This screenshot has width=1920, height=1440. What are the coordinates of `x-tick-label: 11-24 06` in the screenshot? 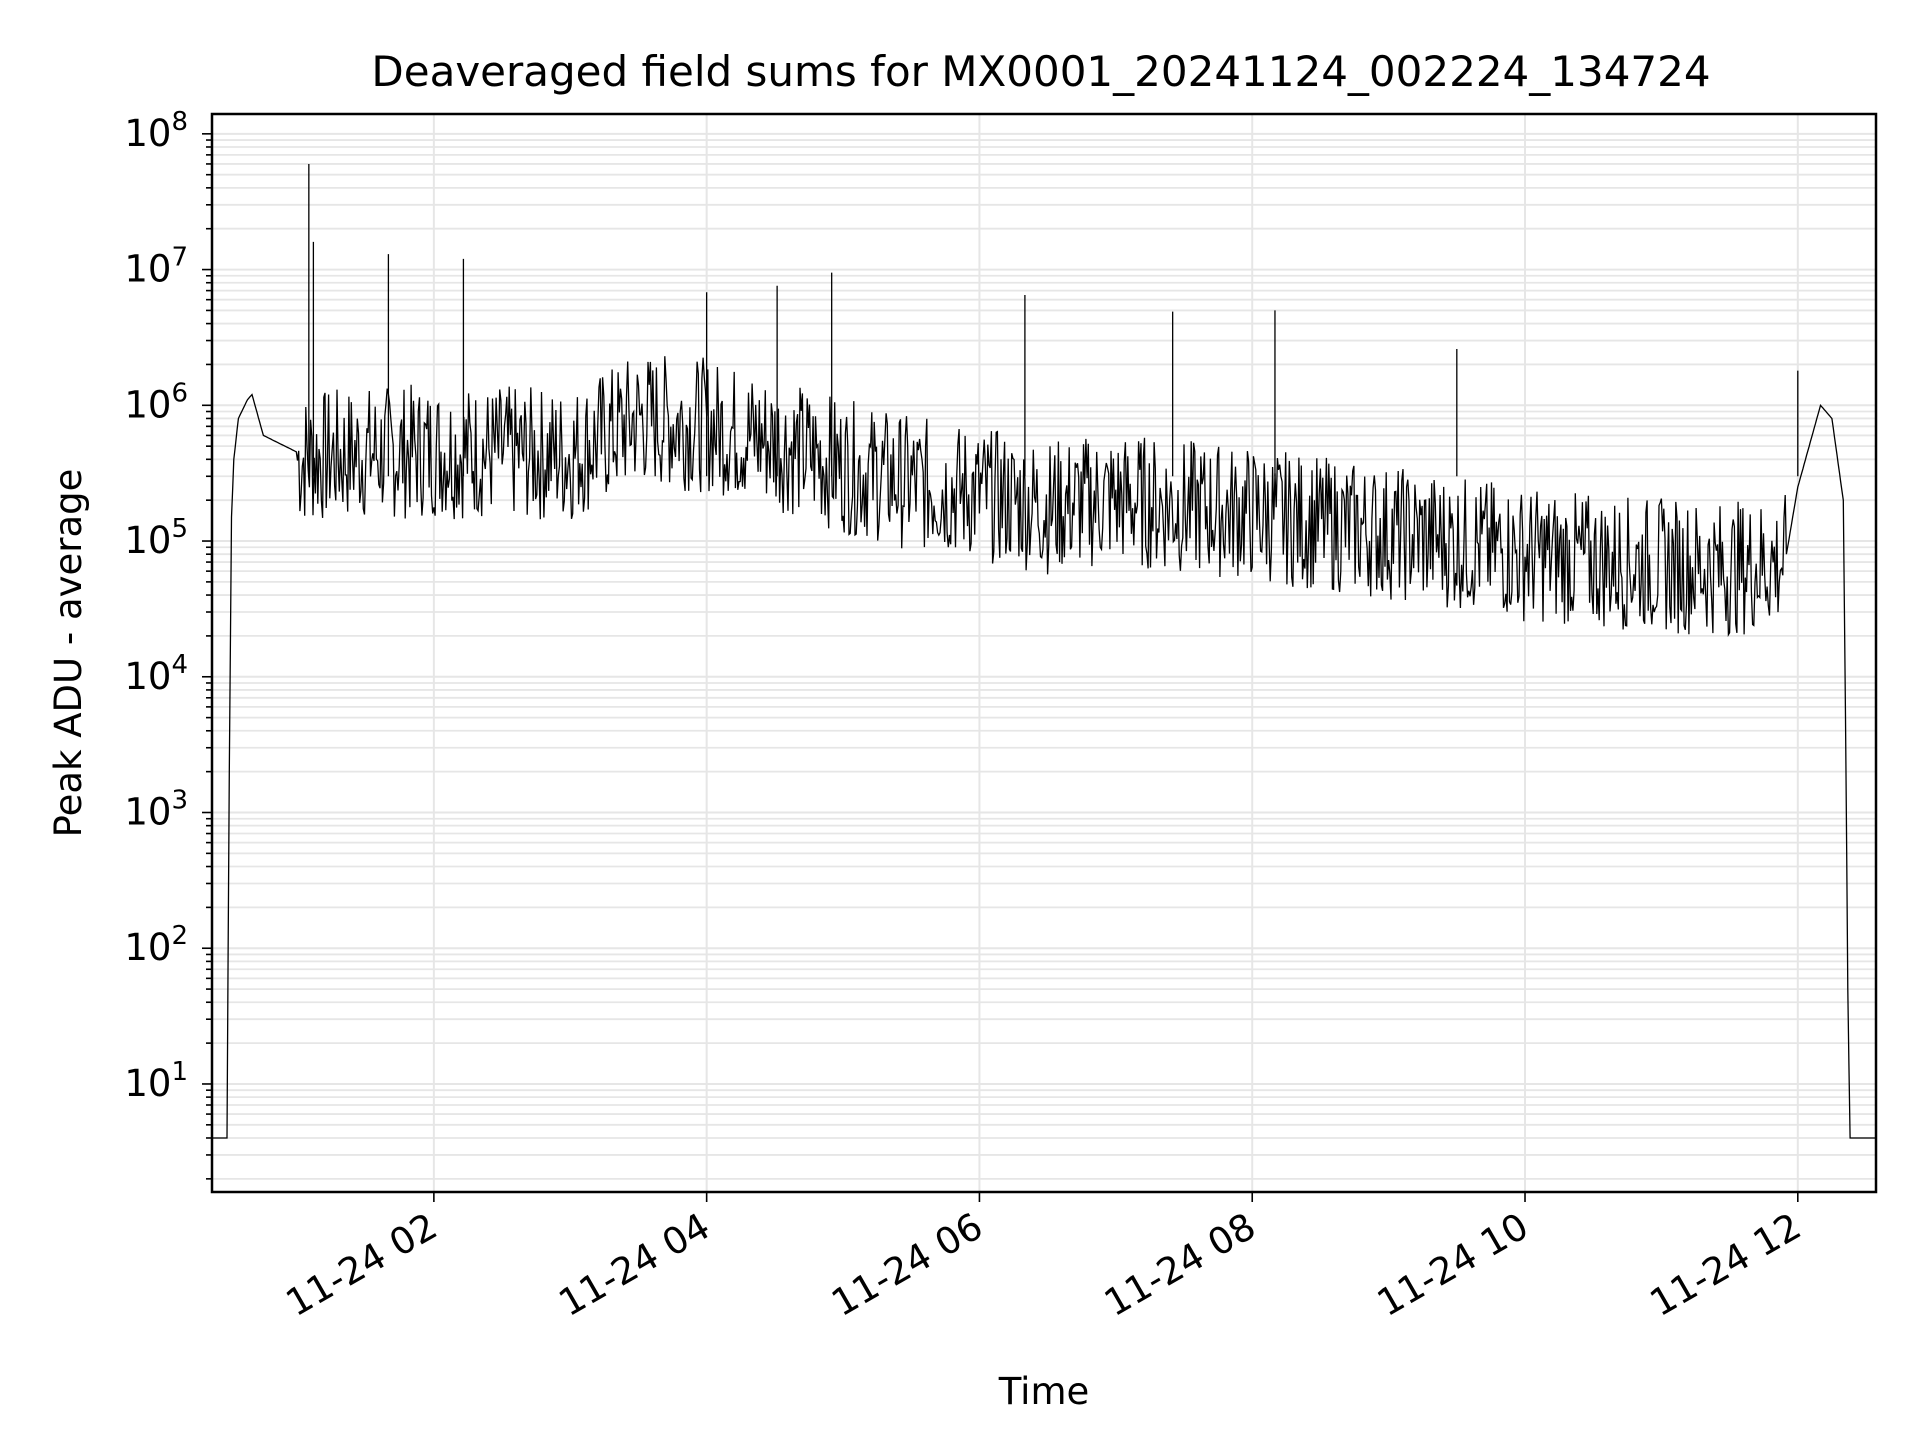 It's located at (907, 1265).